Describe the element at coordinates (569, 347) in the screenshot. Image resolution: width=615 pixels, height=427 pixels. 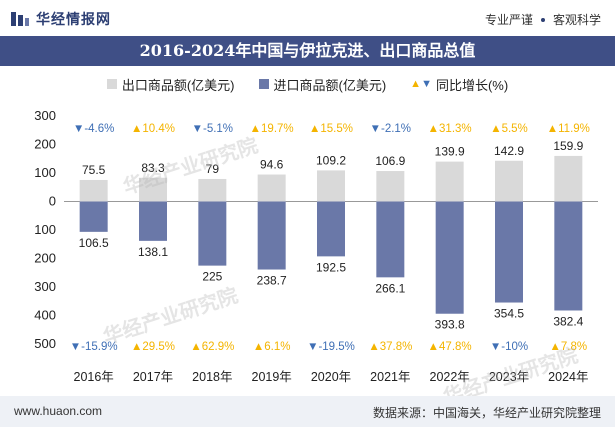
I see `import-growth-label: ▲7.8%` at that location.